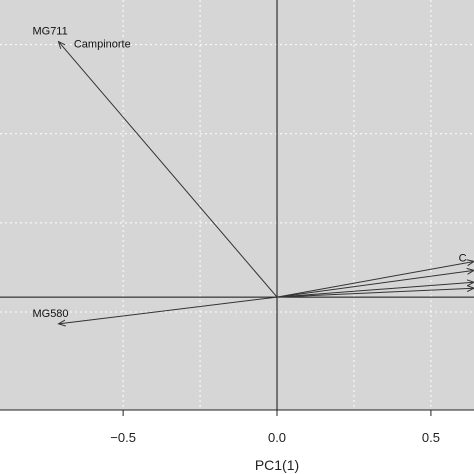 The width and height of the screenshot is (474, 474). Describe the element at coordinates (277, 437) in the screenshot. I see `x-tick-label: 0.0` at that location.